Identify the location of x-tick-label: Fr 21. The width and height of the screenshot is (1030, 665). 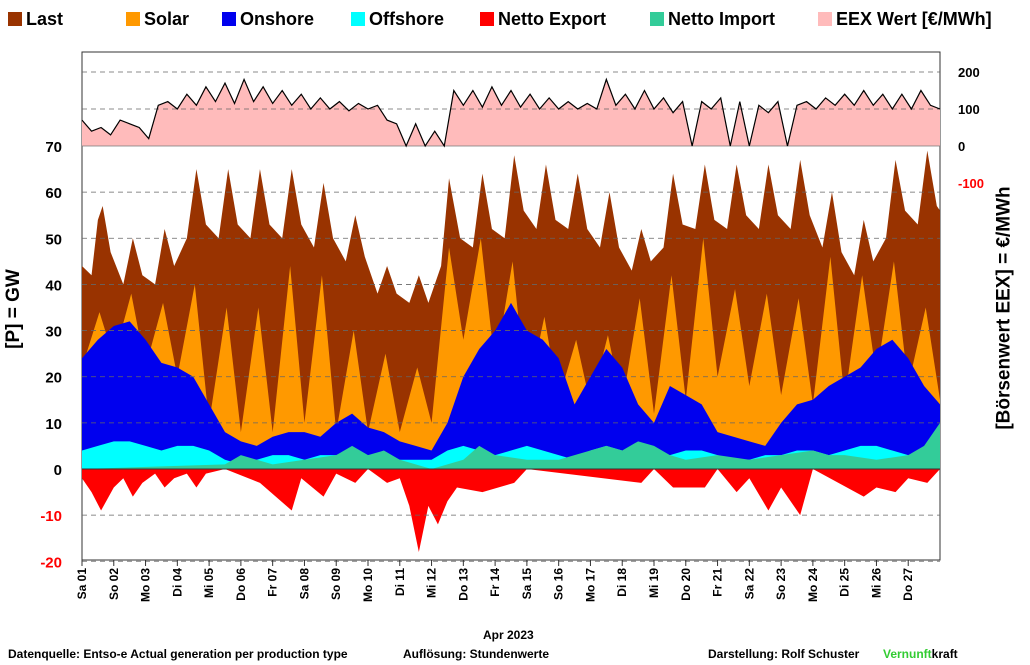
(718, 582).